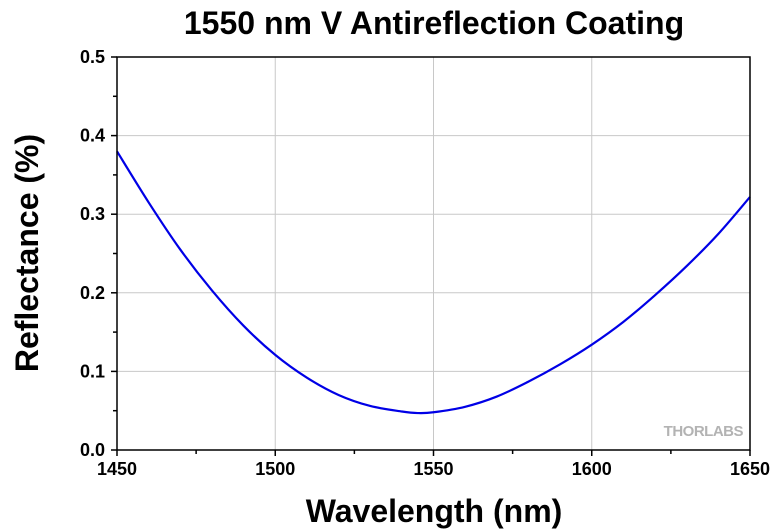 This screenshot has width=780, height=532. I want to click on y-tick-label: 0.1, so click(92, 371).